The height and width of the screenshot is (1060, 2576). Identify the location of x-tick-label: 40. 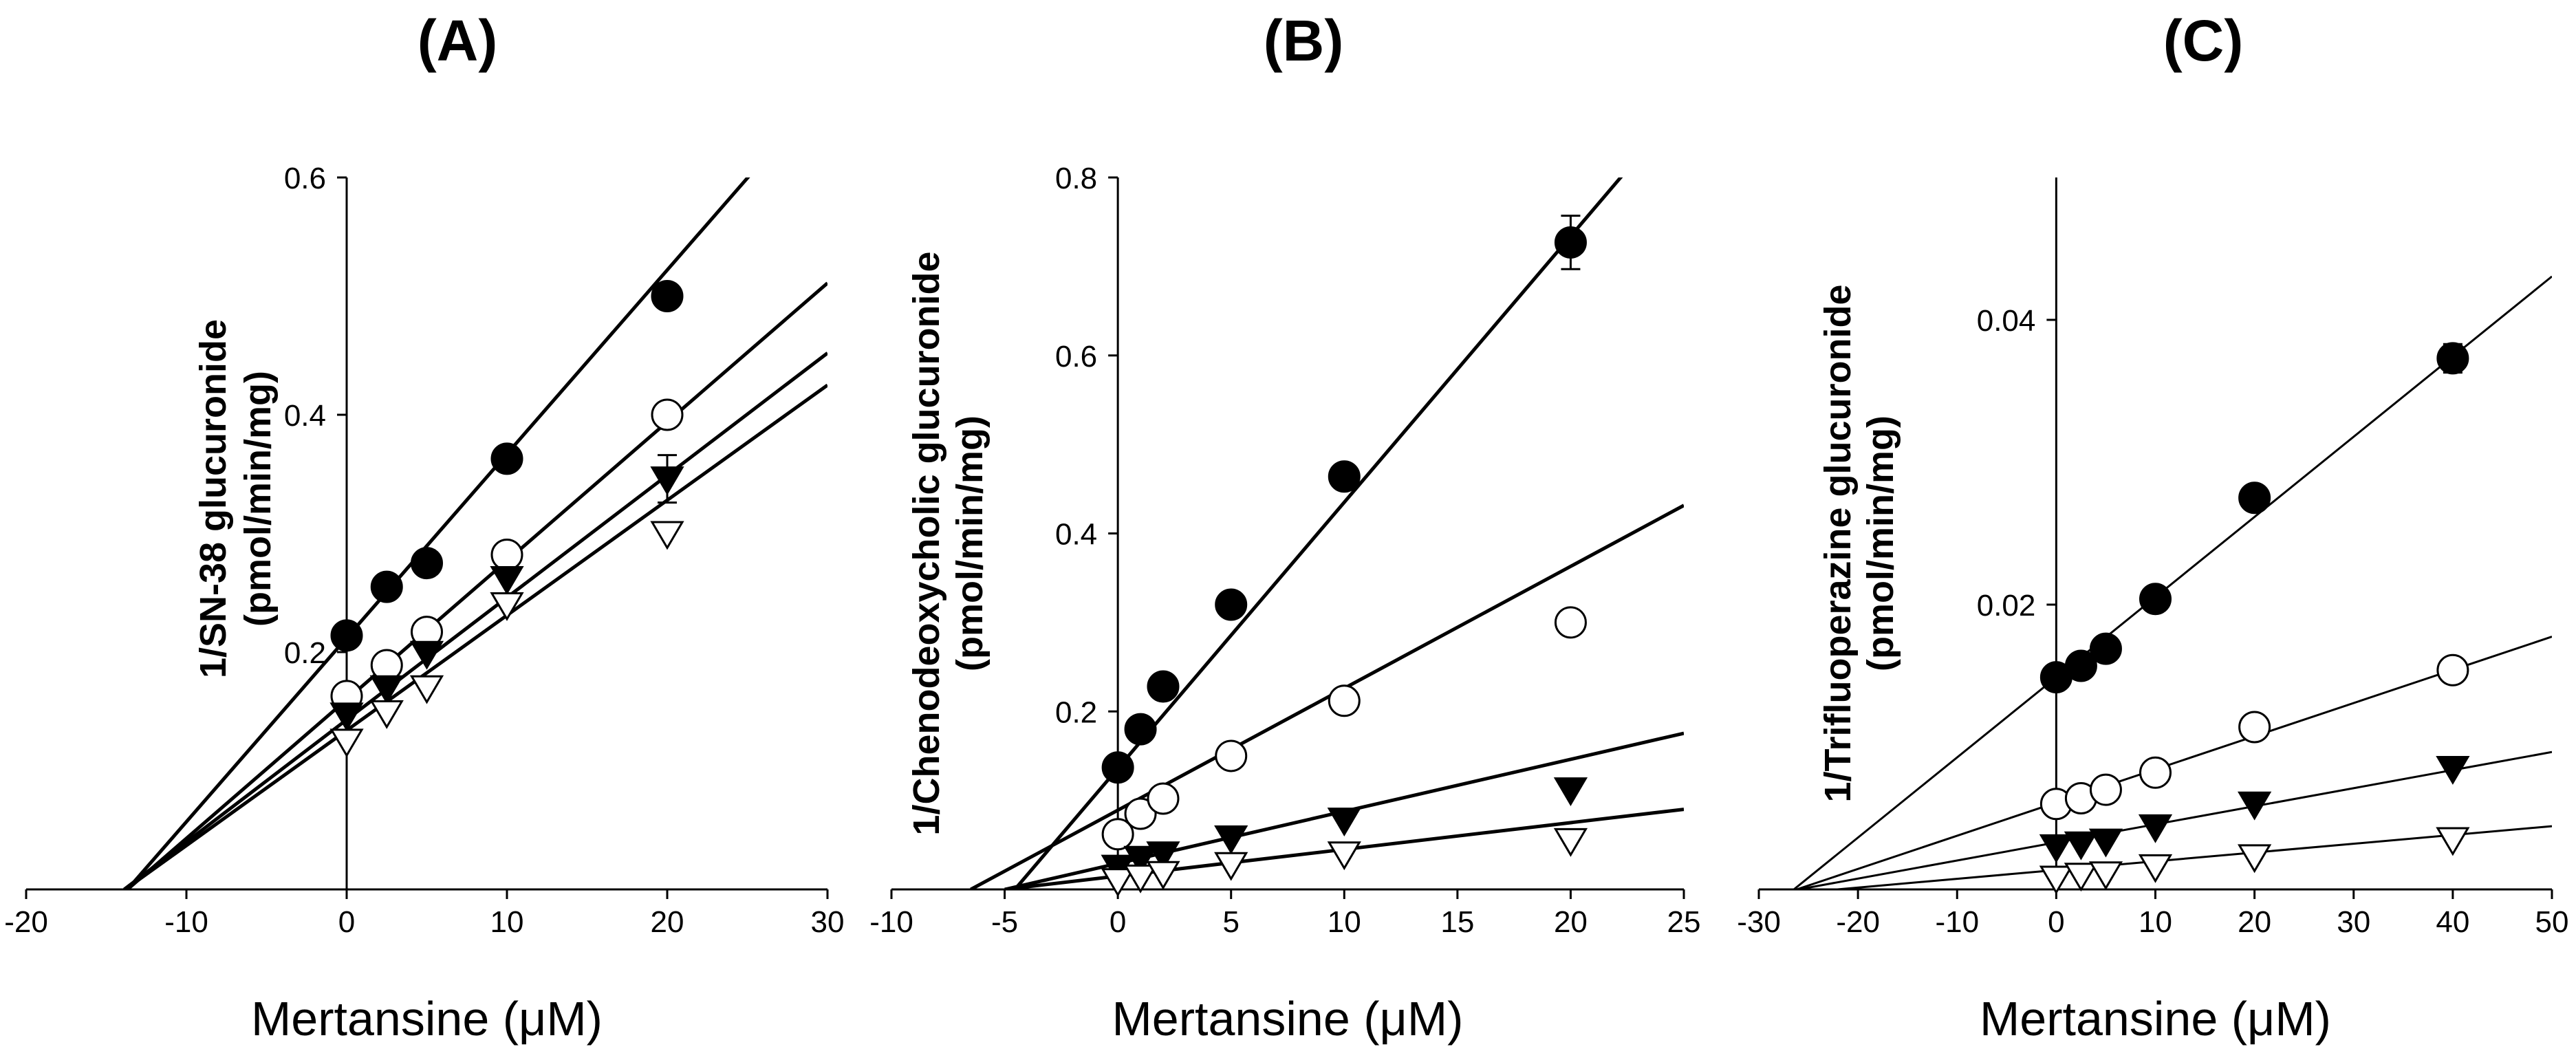
(2452, 922).